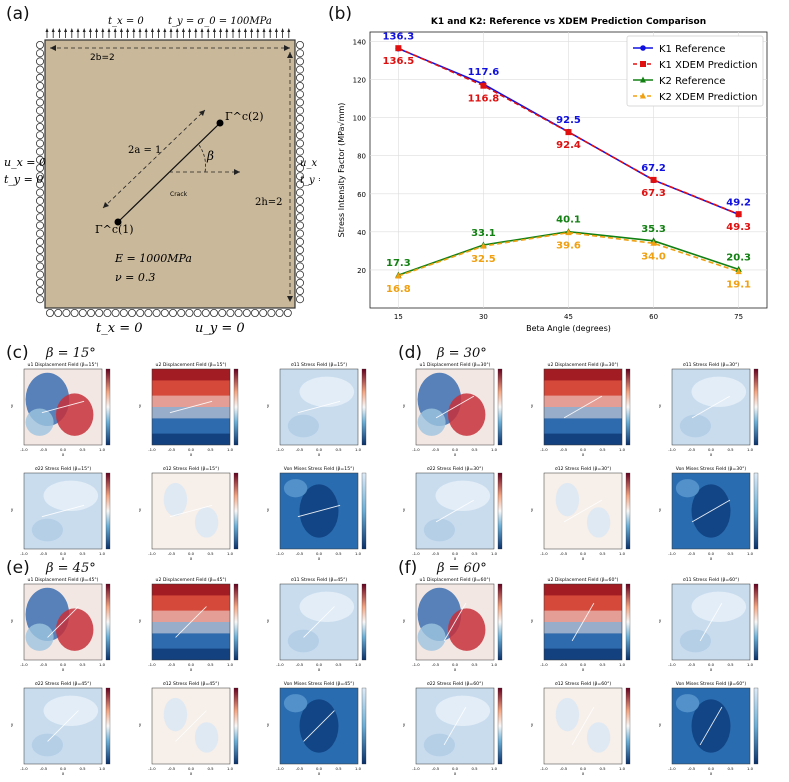 The width and height of the screenshot is (789, 782). I want to click on y-tick-label: 80, so click(361, 157).